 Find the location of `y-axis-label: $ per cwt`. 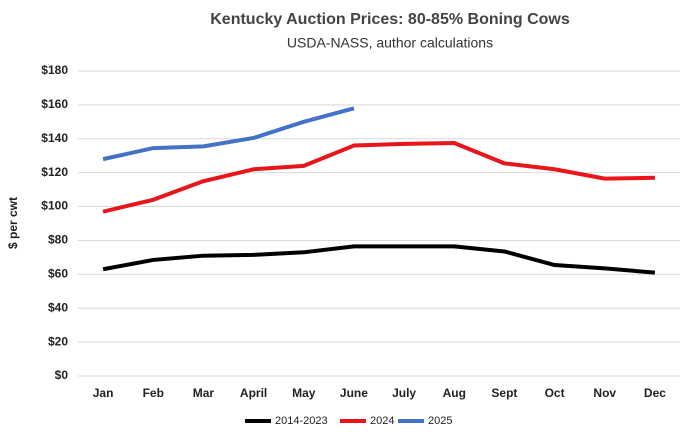

y-axis-label: $ per cwt is located at coordinates (13, 223).